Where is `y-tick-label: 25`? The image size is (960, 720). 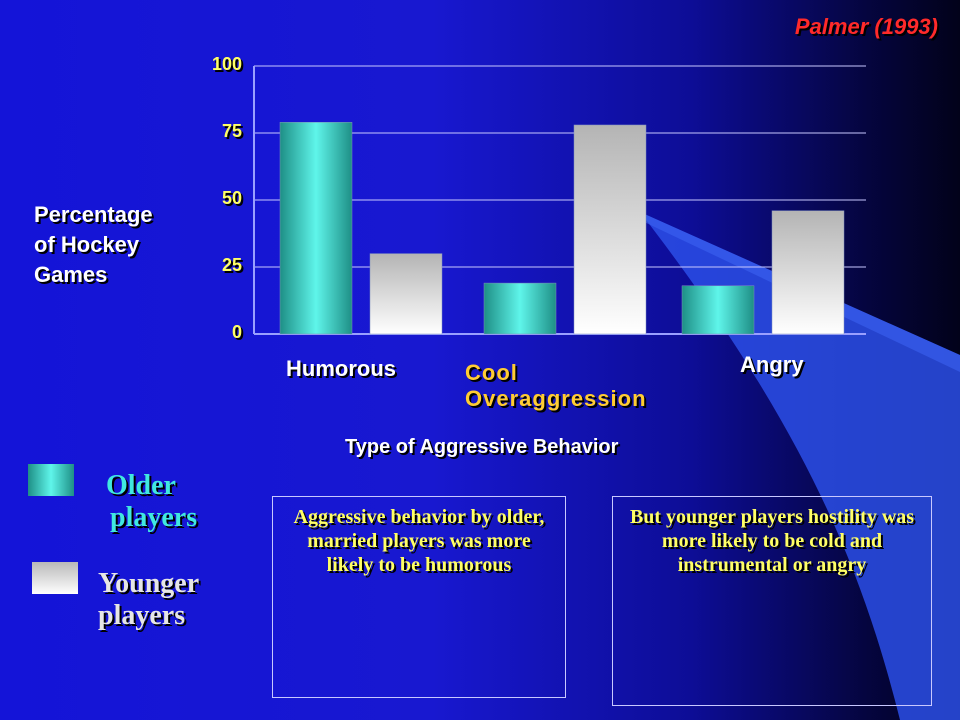 y-tick-label: 25 is located at coordinates (231, 265).